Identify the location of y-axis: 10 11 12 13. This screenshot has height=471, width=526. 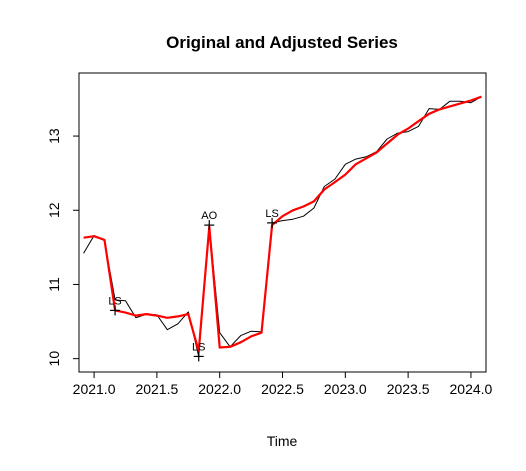
(62, 247).